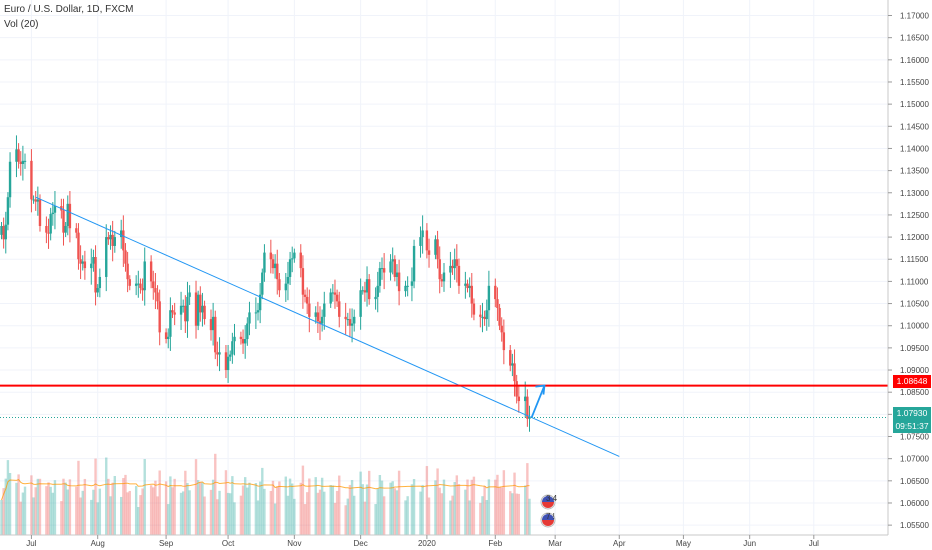 The width and height of the screenshot is (932, 550). Describe the element at coordinates (549, 511) in the screenshot. I see `economic-events: 3 4 7 !` at that location.